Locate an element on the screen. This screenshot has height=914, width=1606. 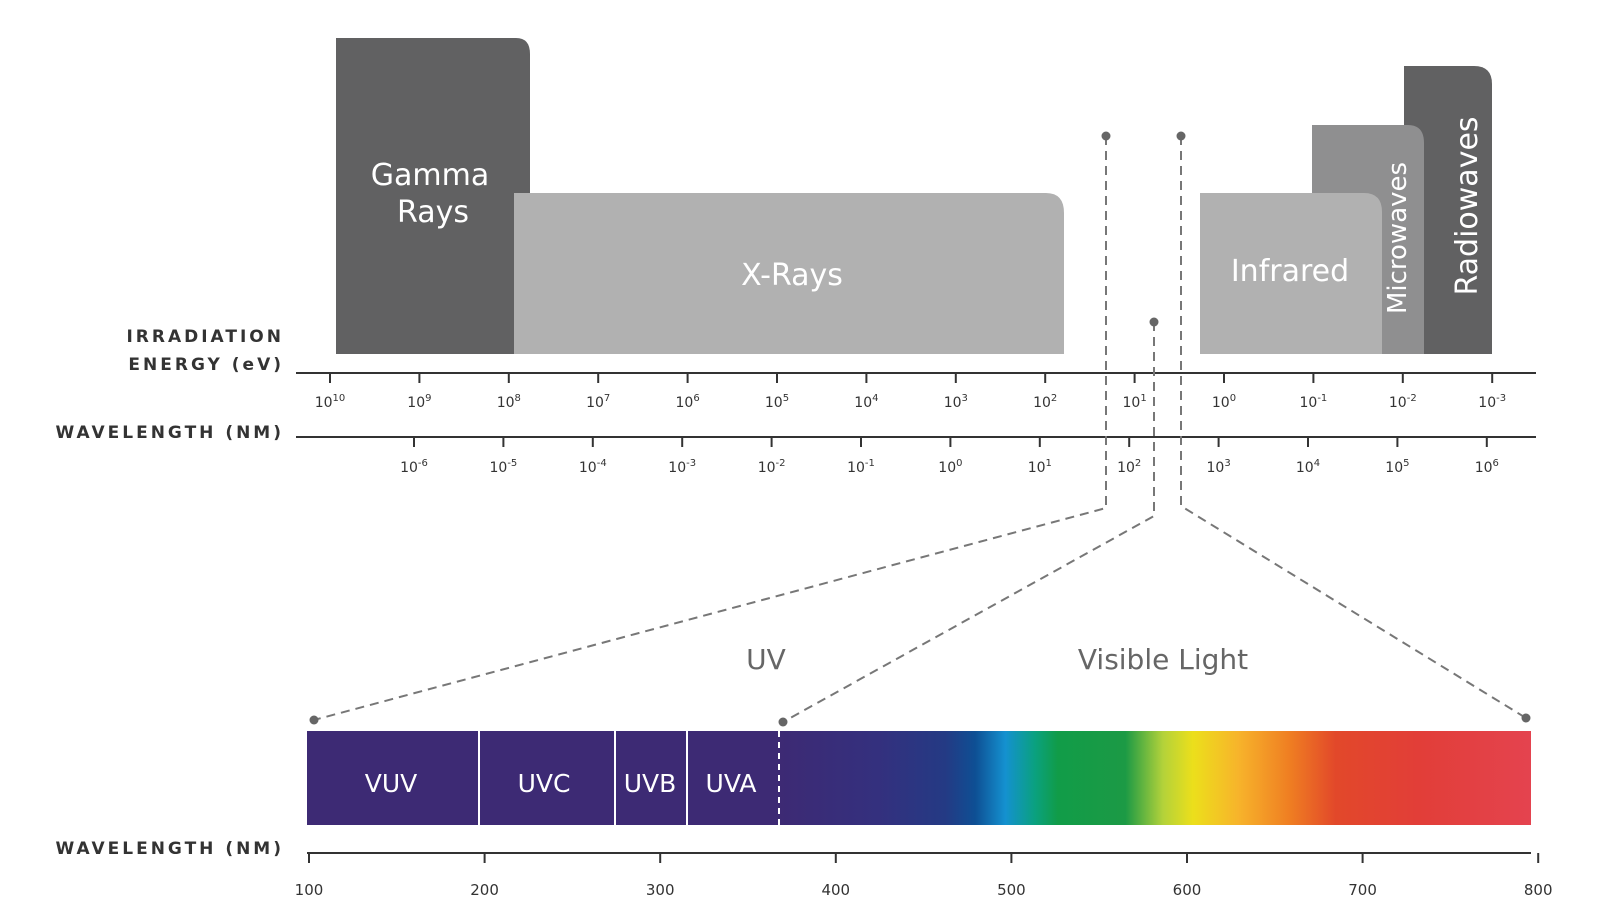
energy-tick-label: 10² is located at coordinates (1045, 402).